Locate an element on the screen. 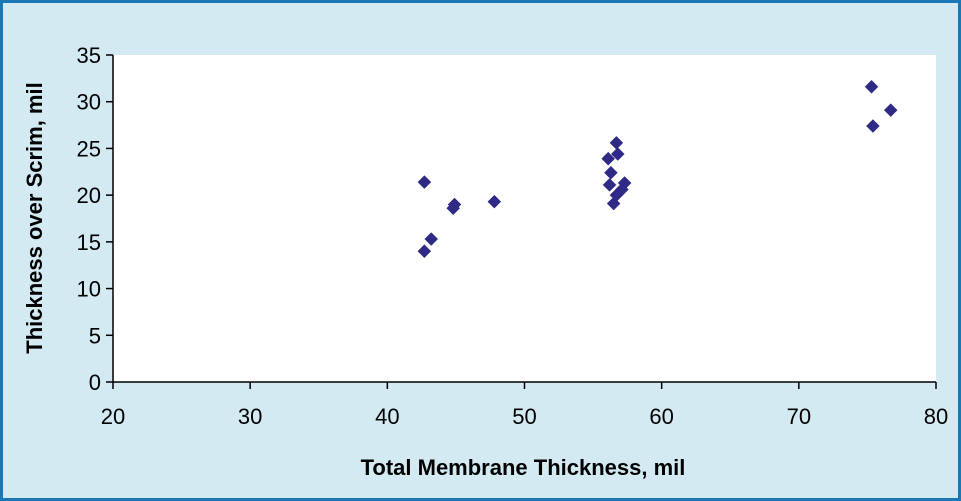  y-tick-label: 35 is located at coordinates (89, 55).